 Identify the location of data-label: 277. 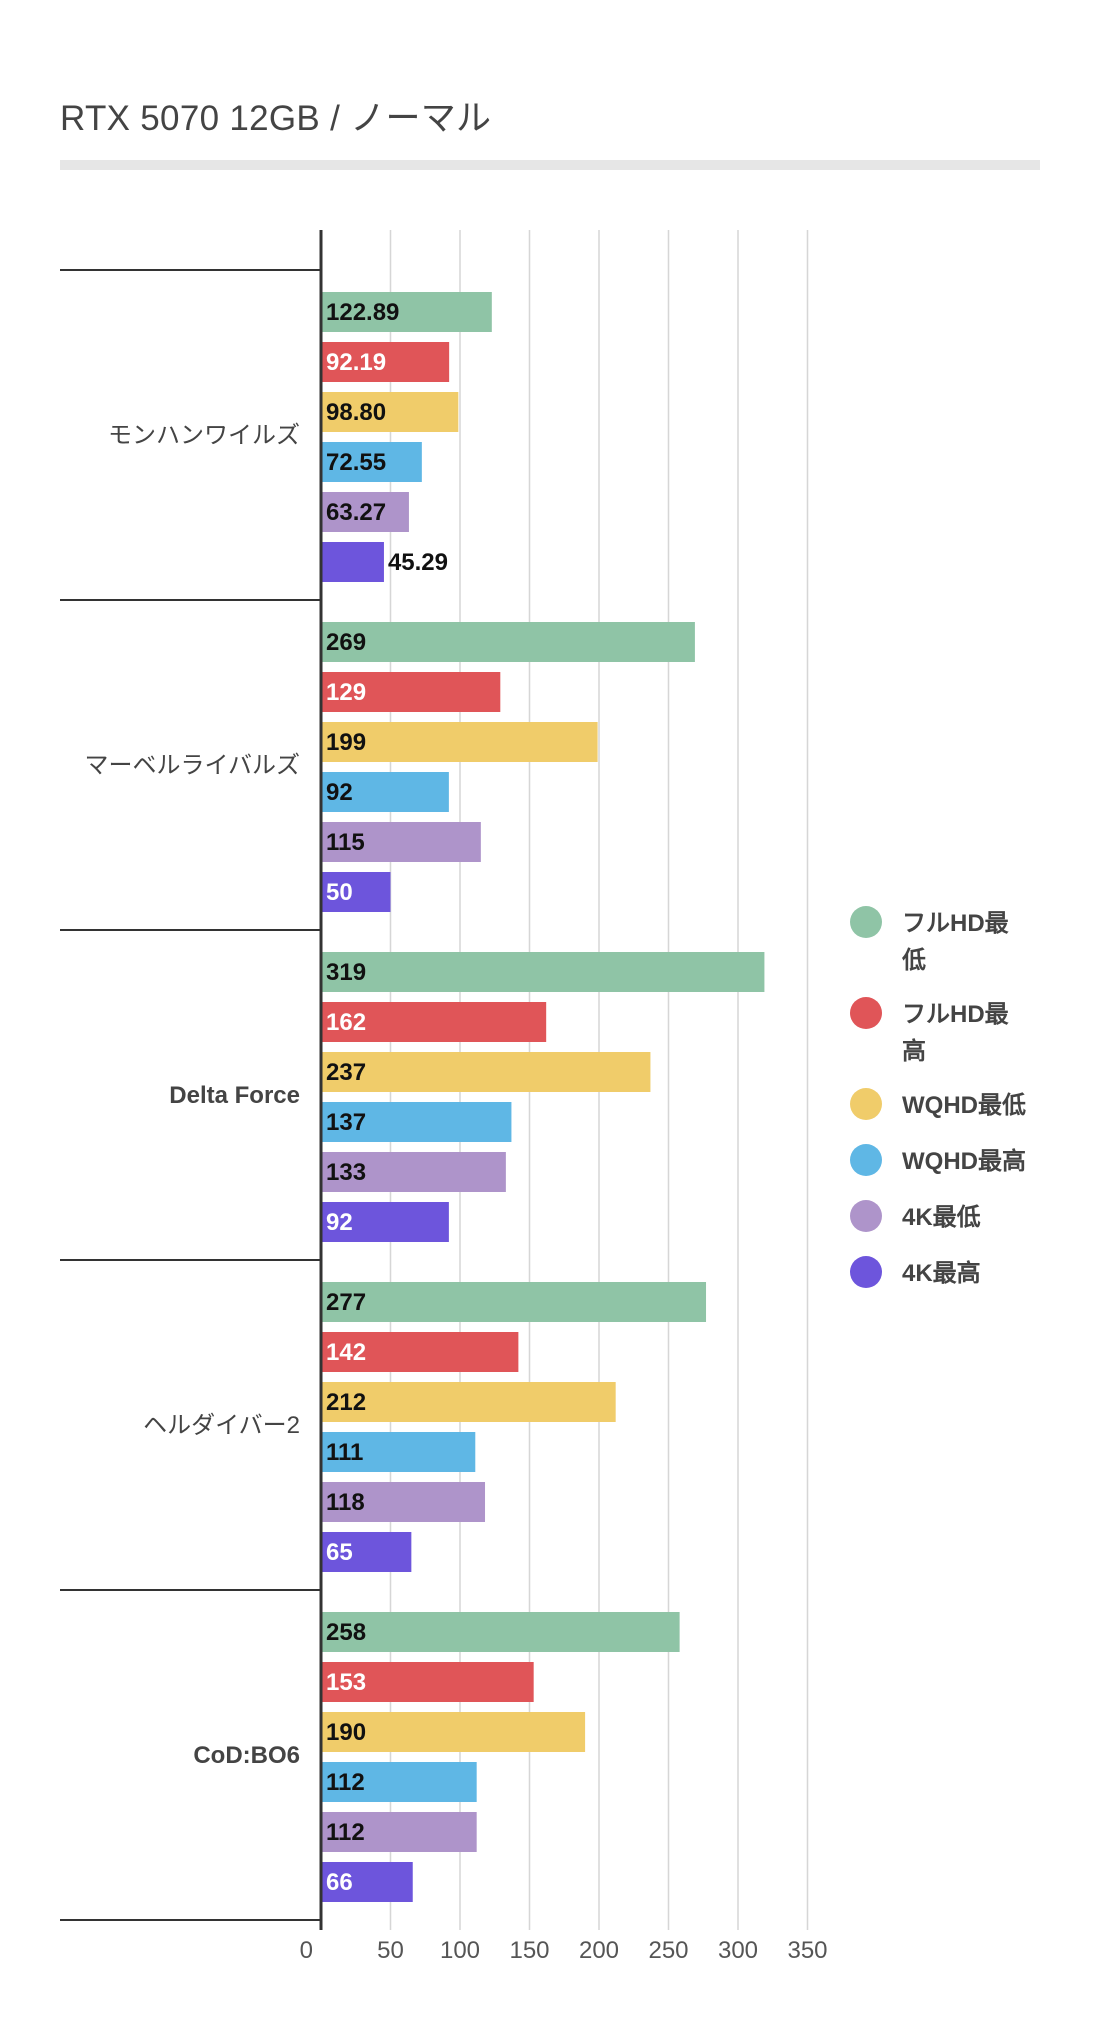
(346, 1302).